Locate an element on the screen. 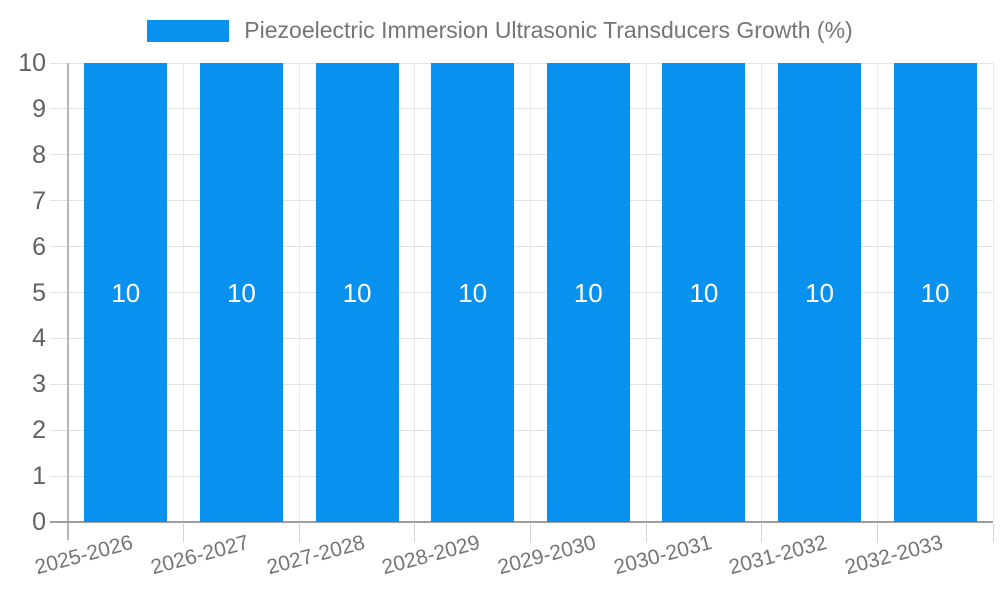 This screenshot has height=600, width=1000. y-axis-tick-label: 9 is located at coordinates (39, 108).